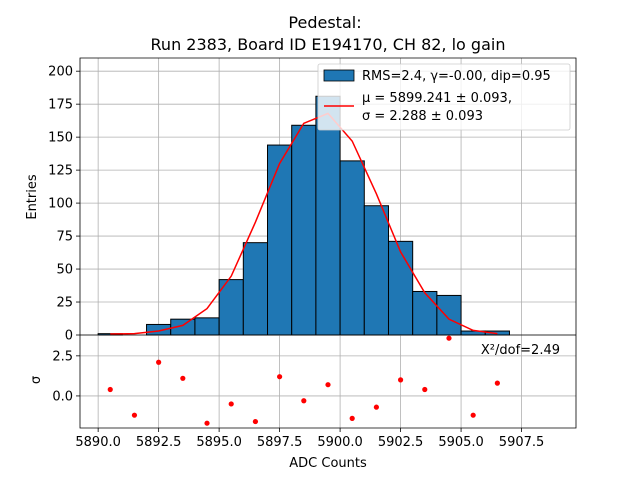 Image resolution: width=640 pixels, height=480 pixels. Describe the element at coordinates (98, 442) in the screenshot. I see `x-tick-label: 5890.0` at that location.